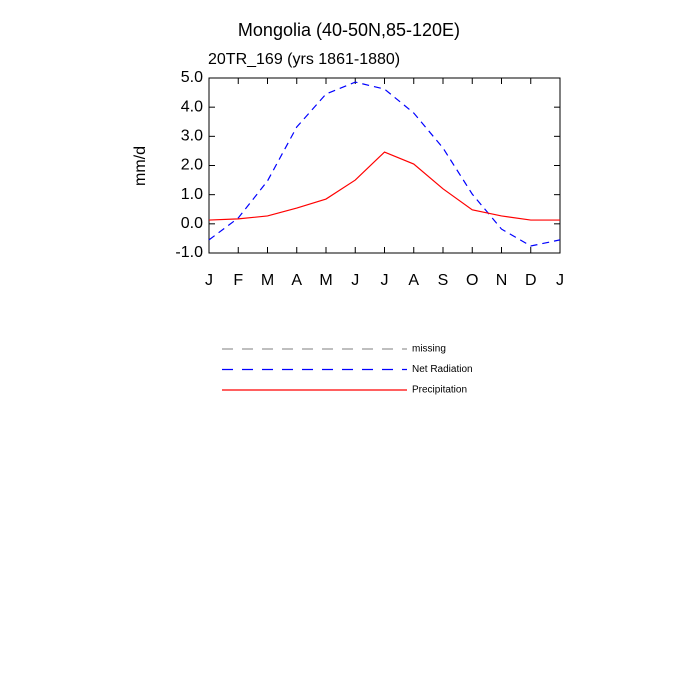  Describe the element at coordinates (304, 59) in the screenshot. I see `chart-subtitle: 20TR_169 (yrs 1861-1880)` at that location.